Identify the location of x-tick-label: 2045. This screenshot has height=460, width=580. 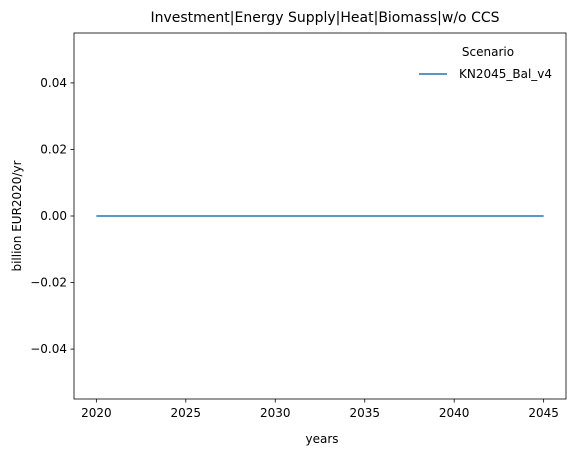
(543, 413).